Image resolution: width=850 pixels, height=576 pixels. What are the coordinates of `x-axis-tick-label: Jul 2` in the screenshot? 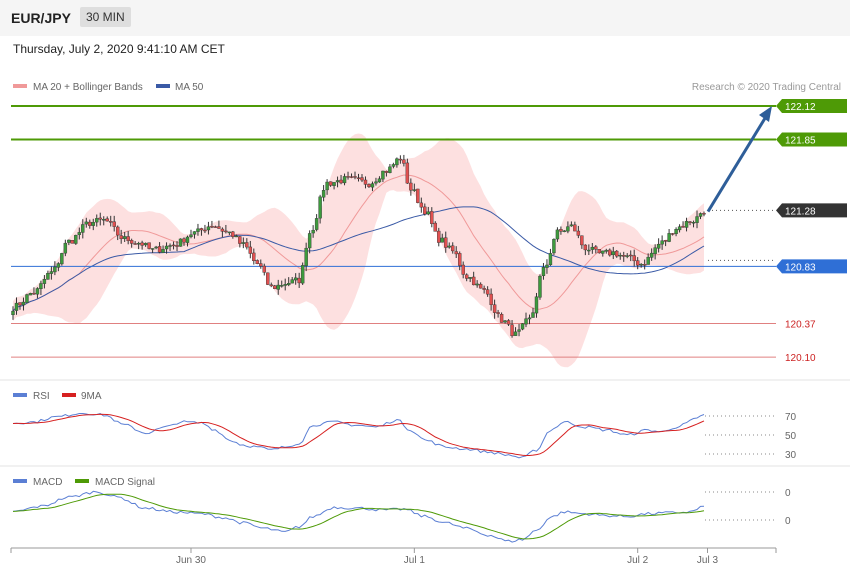 It's located at (638, 560).